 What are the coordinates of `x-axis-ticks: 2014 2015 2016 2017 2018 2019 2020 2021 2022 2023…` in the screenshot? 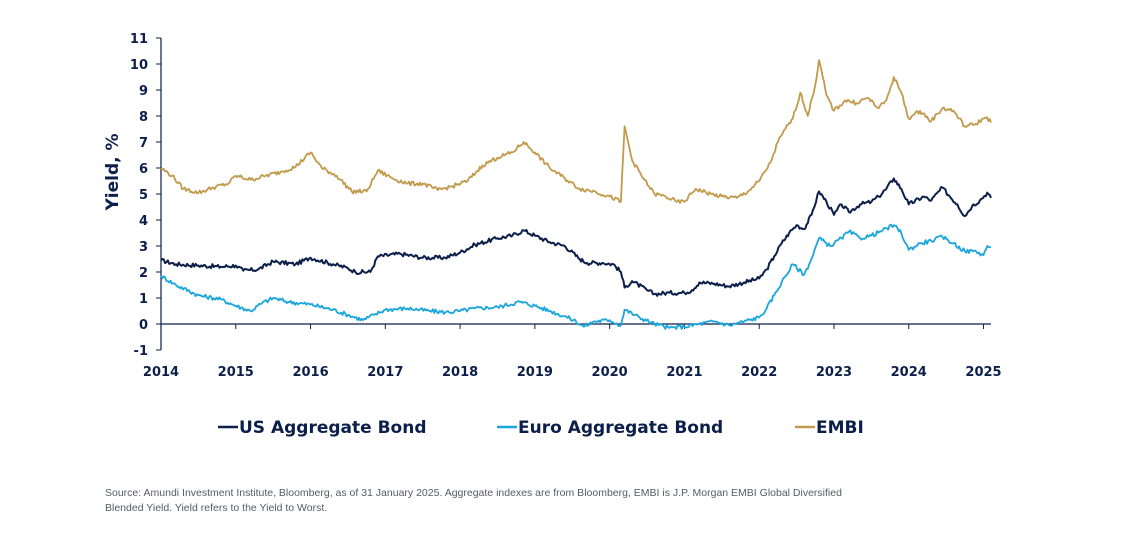 It's located at (572, 352).